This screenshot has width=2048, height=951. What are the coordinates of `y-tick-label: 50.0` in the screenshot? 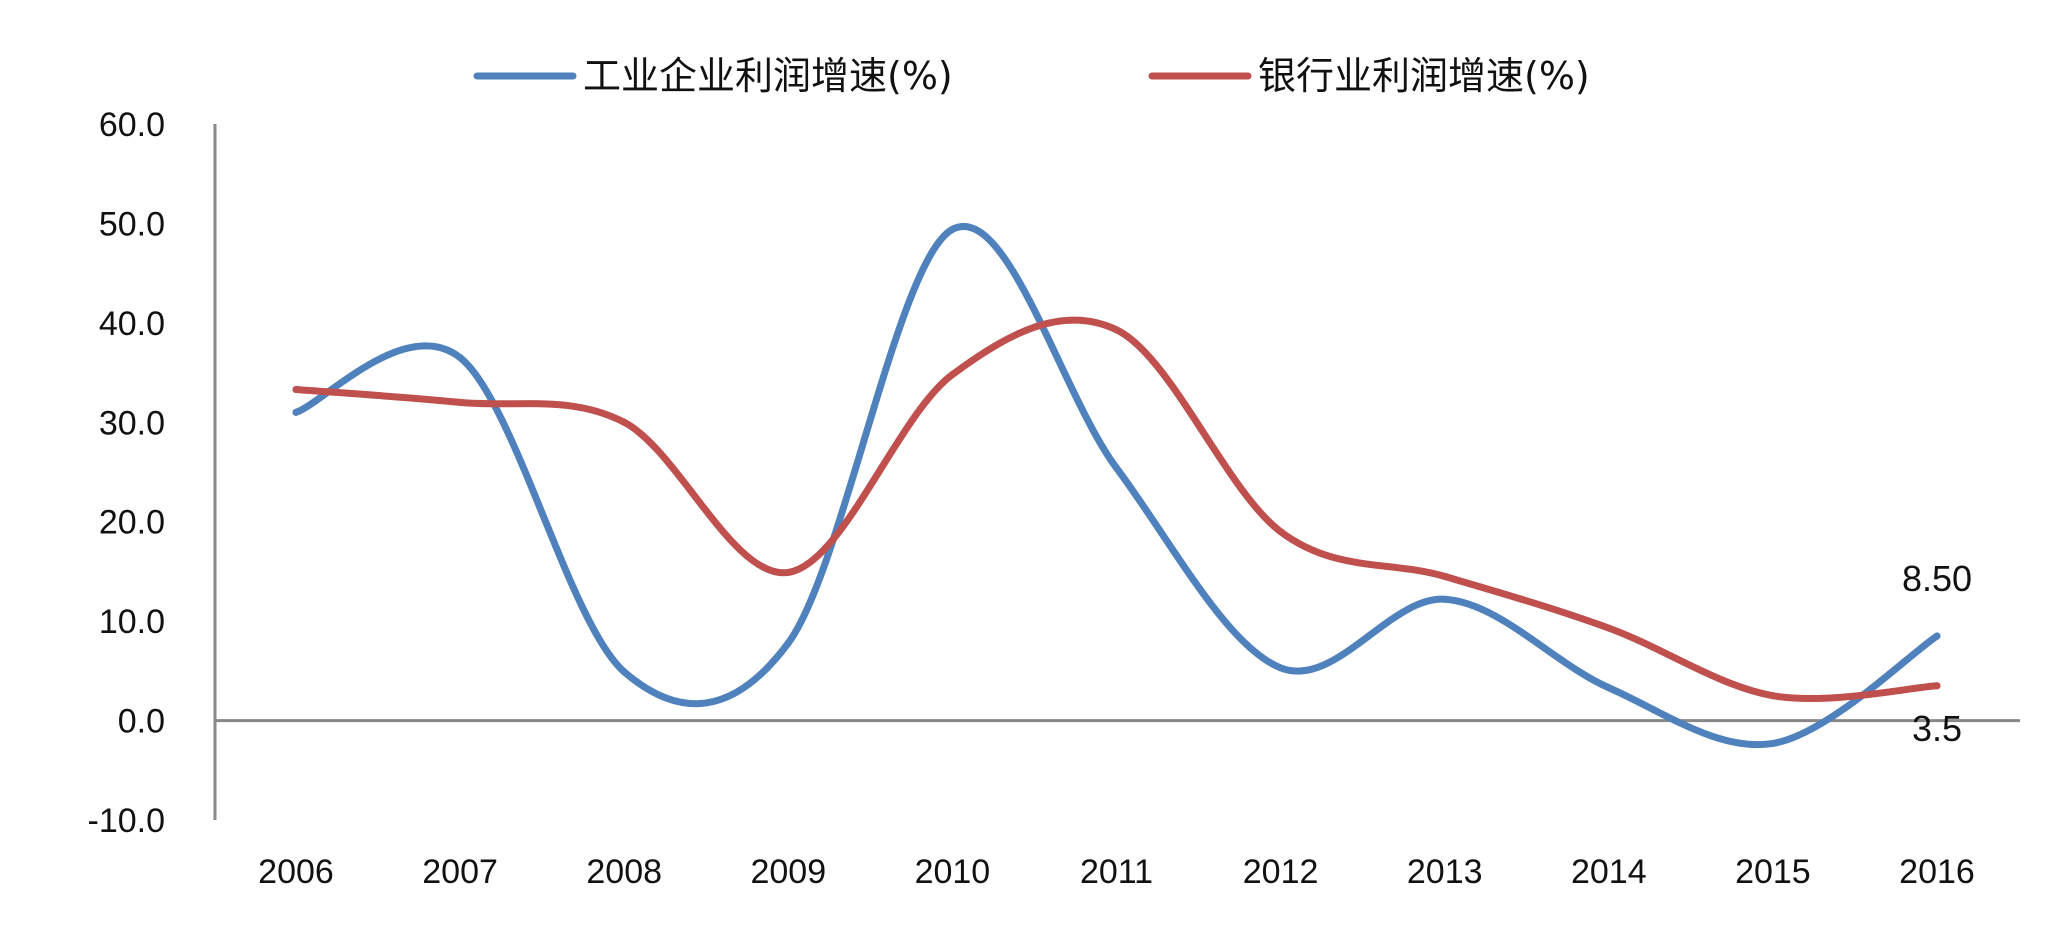 It's located at (132, 224).